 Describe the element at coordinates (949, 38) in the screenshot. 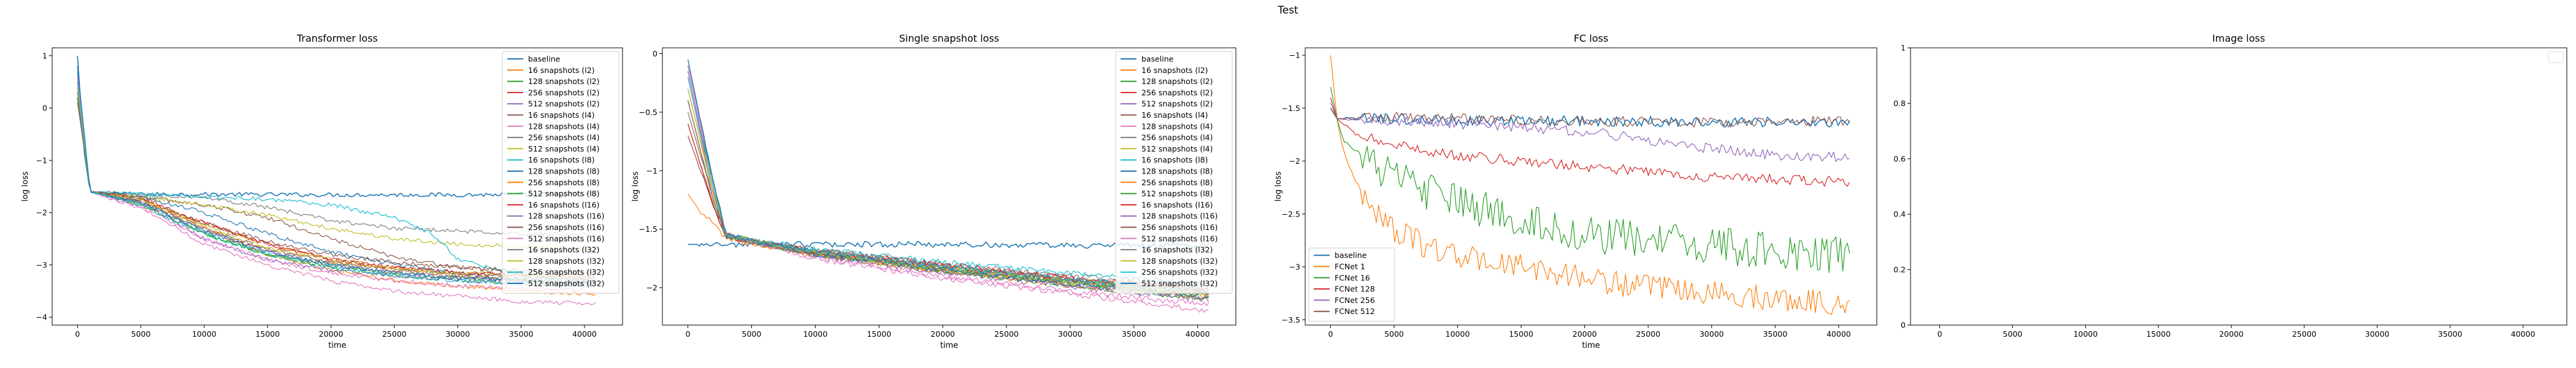

I see `panel-title: Single snapshot loss` at that location.